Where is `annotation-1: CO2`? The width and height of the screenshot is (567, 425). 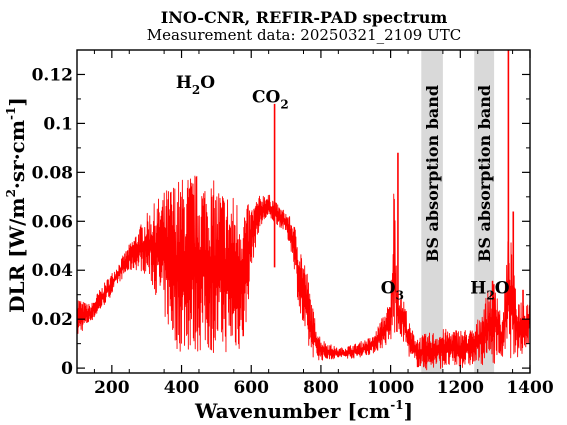
annotation-1: CO2 is located at coordinates (270, 100).